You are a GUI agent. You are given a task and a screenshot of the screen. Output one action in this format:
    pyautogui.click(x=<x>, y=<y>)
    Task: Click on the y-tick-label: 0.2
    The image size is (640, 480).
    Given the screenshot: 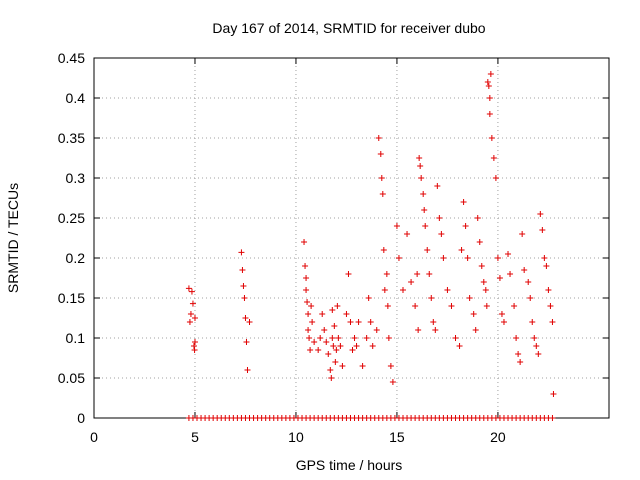 What is the action you would take?
    pyautogui.click(x=76, y=258)
    